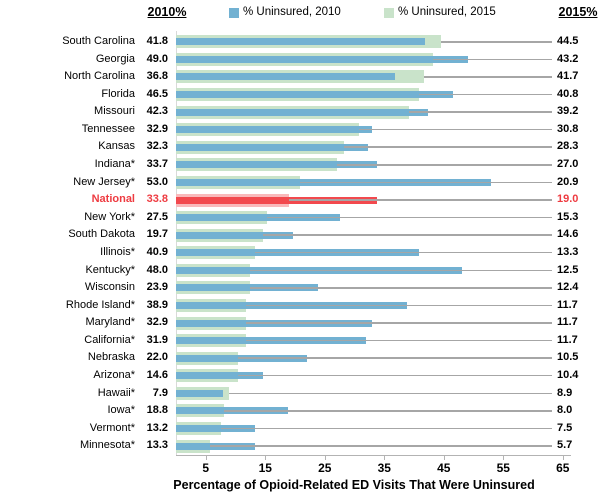  Describe the element at coordinates (568, 357) in the screenshot. I see `value-2015: 10.5` at that location.